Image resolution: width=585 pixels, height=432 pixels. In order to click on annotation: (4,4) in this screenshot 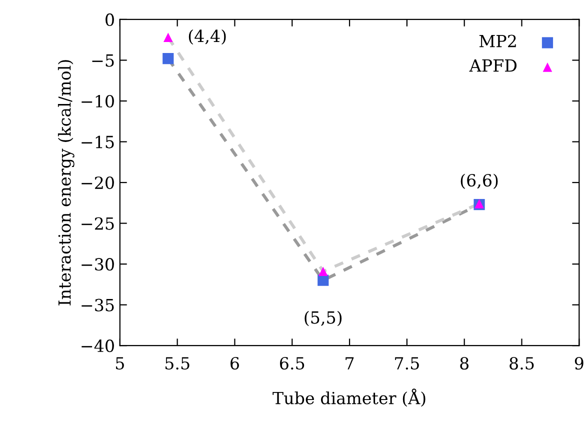, I will do `click(207, 37)`.